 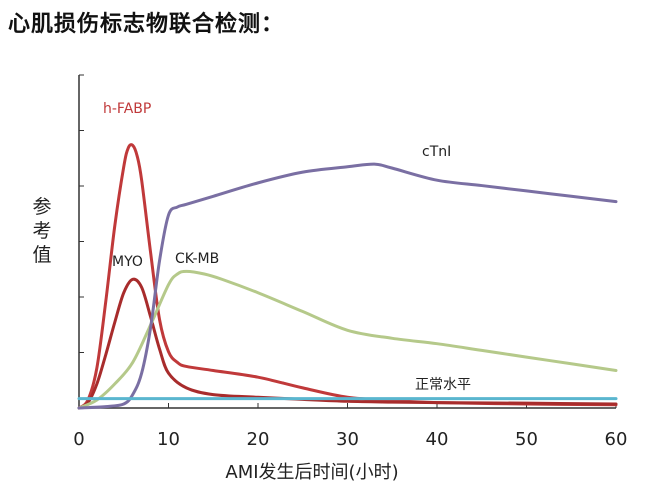 I want to click on label-h-fabp: h-FABP, so click(x=127, y=109).